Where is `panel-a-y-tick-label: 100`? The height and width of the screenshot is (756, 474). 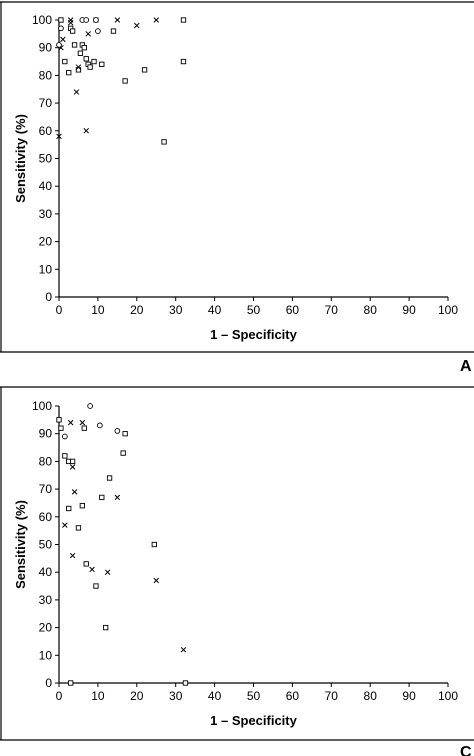
panel-a-y-tick-label: 100 is located at coordinates (42, 20).